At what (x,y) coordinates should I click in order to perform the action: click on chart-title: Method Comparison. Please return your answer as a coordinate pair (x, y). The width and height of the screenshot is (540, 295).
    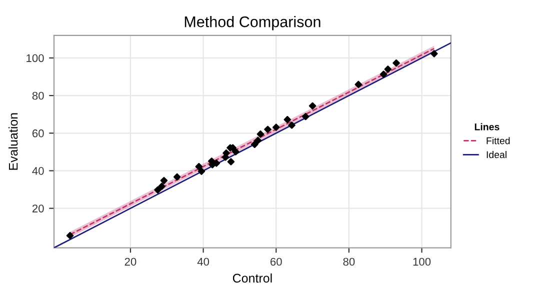
    Looking at the image, I should click on (252, 23).